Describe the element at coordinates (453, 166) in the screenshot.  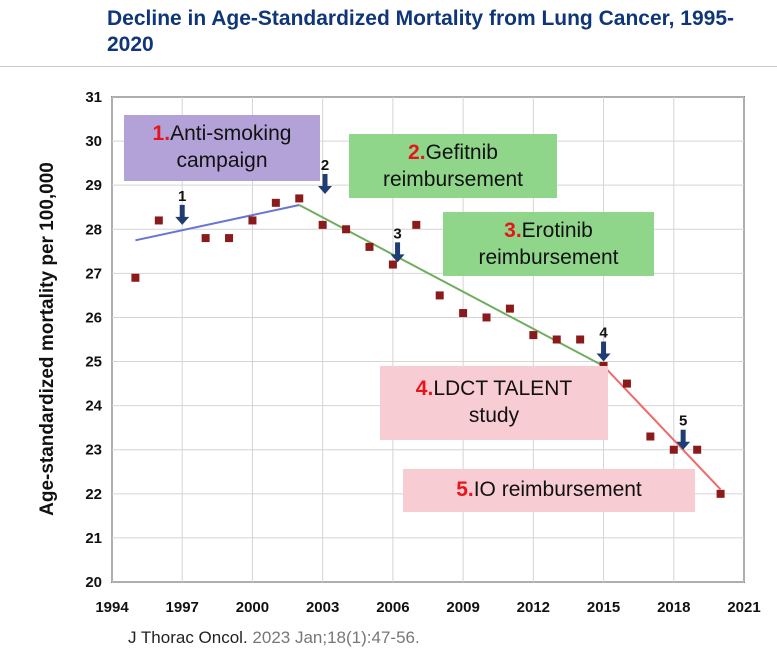
I see `annotation-gefitinib: 2.Gefitnib reimbursement` at that location.